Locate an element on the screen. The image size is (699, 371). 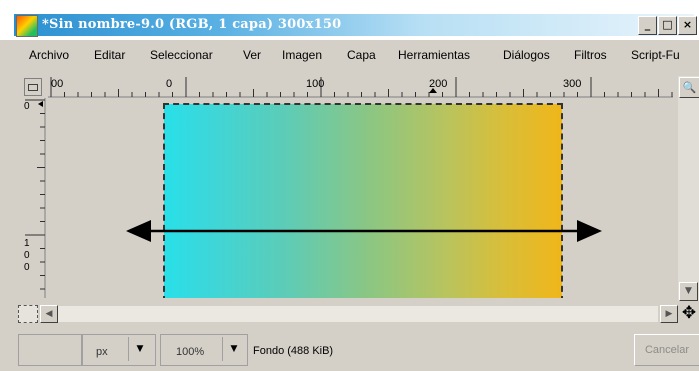
menu-script-fu: Script-Fu is located at coordinates (655, 55).